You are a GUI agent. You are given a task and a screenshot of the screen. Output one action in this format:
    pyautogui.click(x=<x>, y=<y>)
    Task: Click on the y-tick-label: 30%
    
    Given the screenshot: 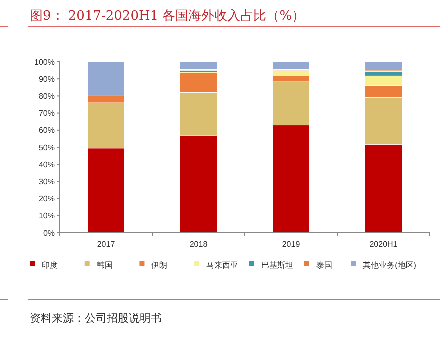 What is the action you would take?
    pyautogui.click(x=46, y=182)
    